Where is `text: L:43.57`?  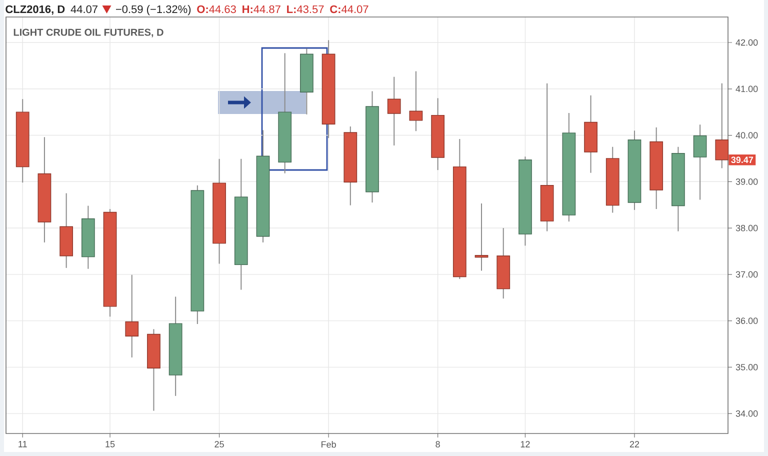 text: L:43.57 is located at coordinates (305, 9).